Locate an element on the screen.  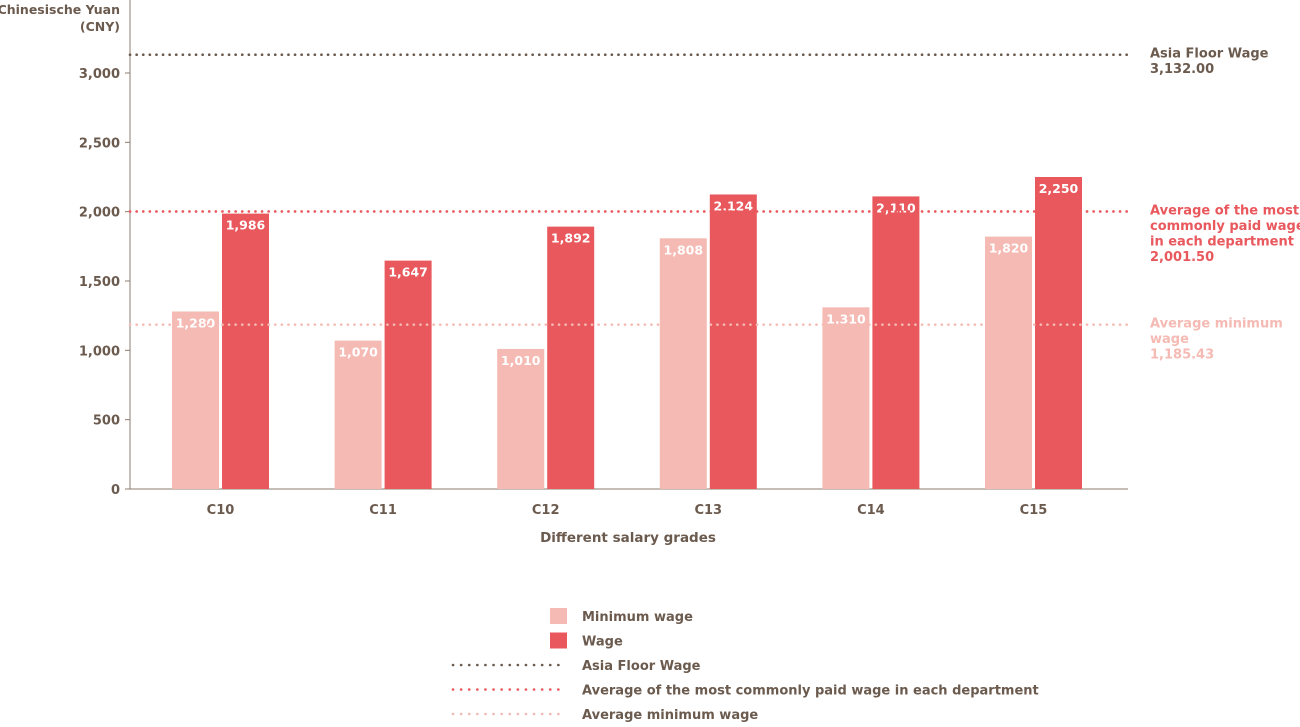
reference-line-label: 2,001.50 is located at coordinates (1182, 257).